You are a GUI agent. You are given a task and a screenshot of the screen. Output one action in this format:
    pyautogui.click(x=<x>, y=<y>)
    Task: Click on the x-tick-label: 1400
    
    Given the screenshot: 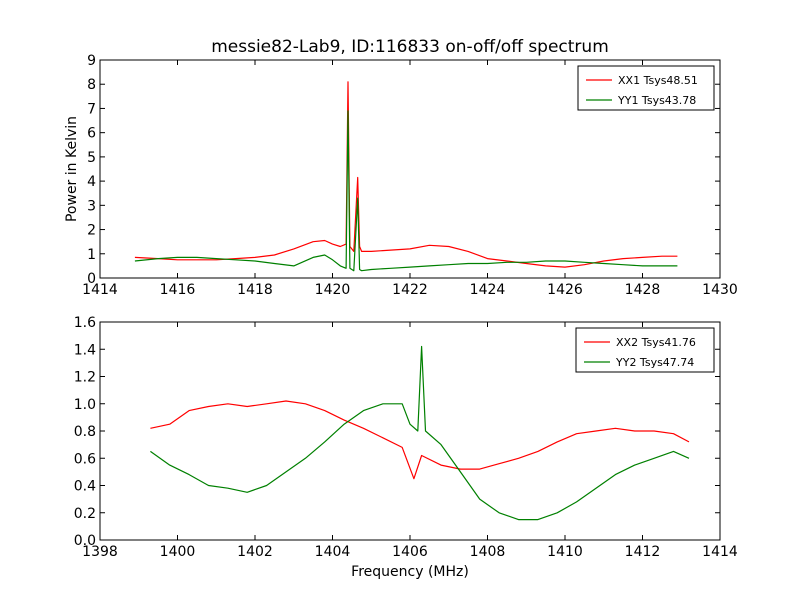 What is the action you would take?
    pyautogui.click(x=178, y=552)
    